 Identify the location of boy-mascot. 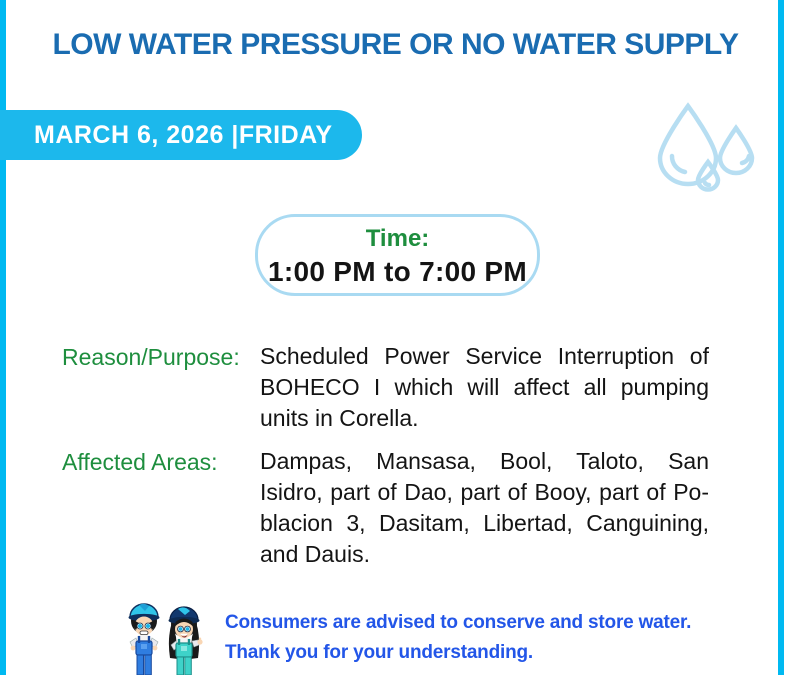
(144, 639).